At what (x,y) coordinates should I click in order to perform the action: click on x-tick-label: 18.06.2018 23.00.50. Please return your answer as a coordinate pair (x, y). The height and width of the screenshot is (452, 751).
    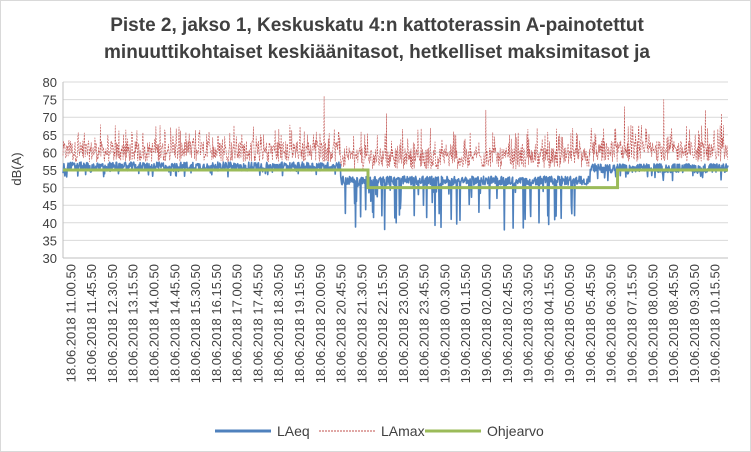
    Looking at the image, I should click on (403, 323).